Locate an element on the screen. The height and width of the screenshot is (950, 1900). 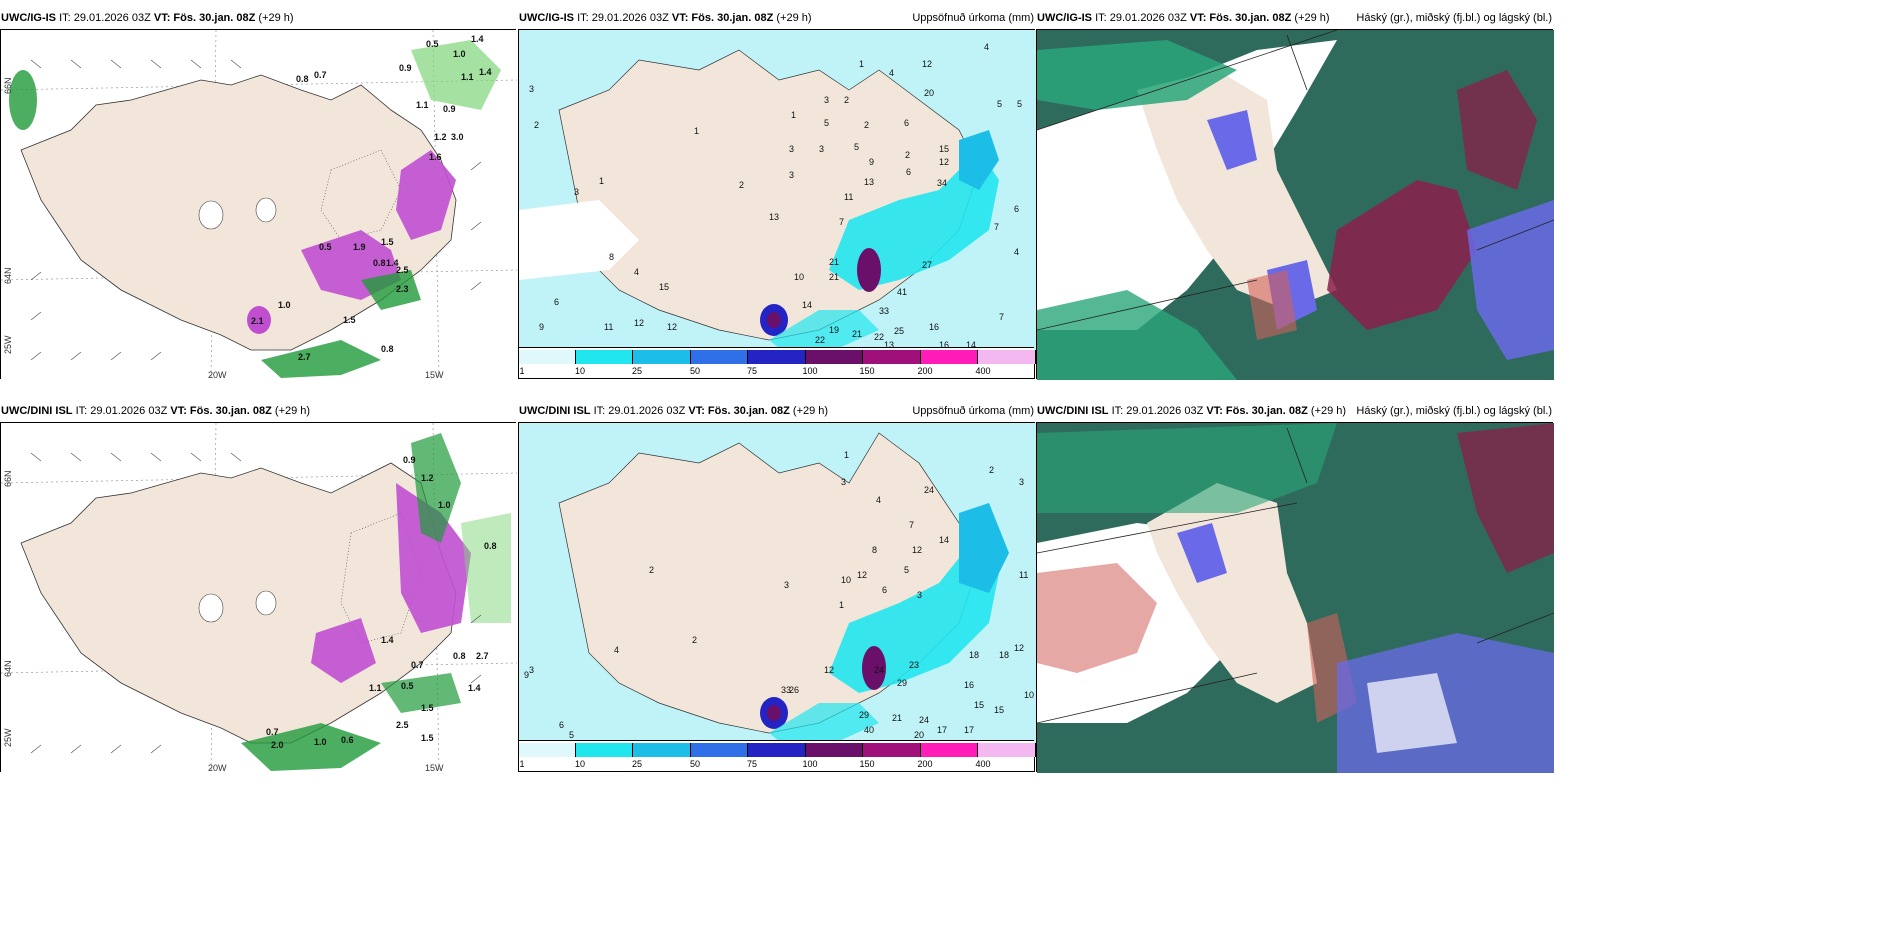
wind-label: 1.4 is located at coordinates (387, 640).